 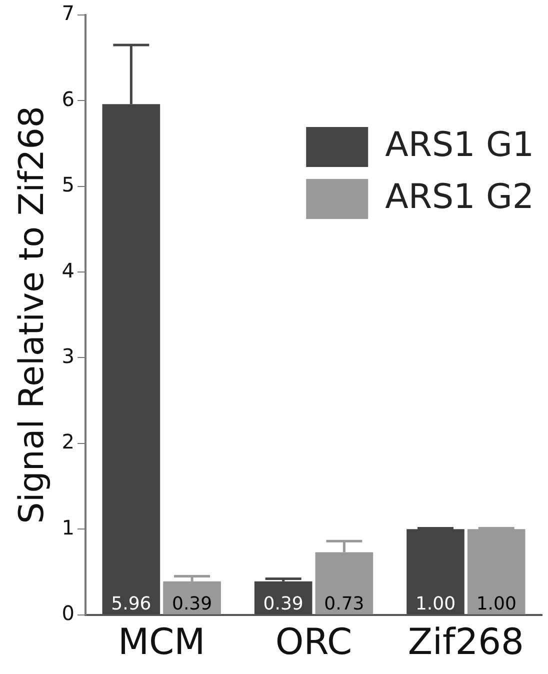 What do you see at coordinates (68, 98) in the screenshot?
I see `y-tick-label: 6` at bounding box center [68, 98].